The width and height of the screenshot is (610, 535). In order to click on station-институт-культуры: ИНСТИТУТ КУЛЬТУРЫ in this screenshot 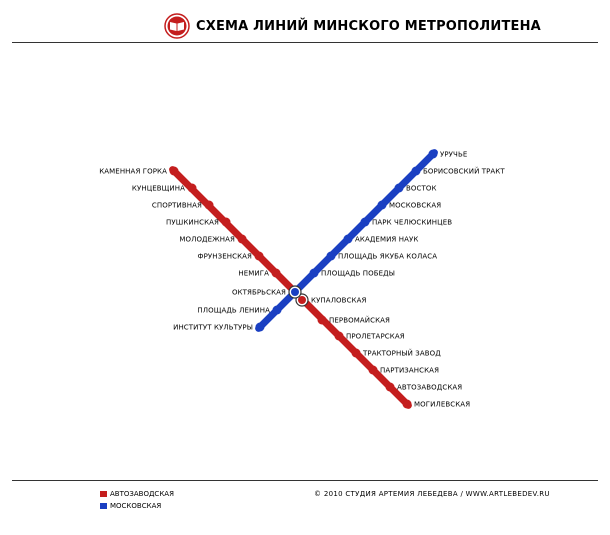, I will do `click(219, 327)`.